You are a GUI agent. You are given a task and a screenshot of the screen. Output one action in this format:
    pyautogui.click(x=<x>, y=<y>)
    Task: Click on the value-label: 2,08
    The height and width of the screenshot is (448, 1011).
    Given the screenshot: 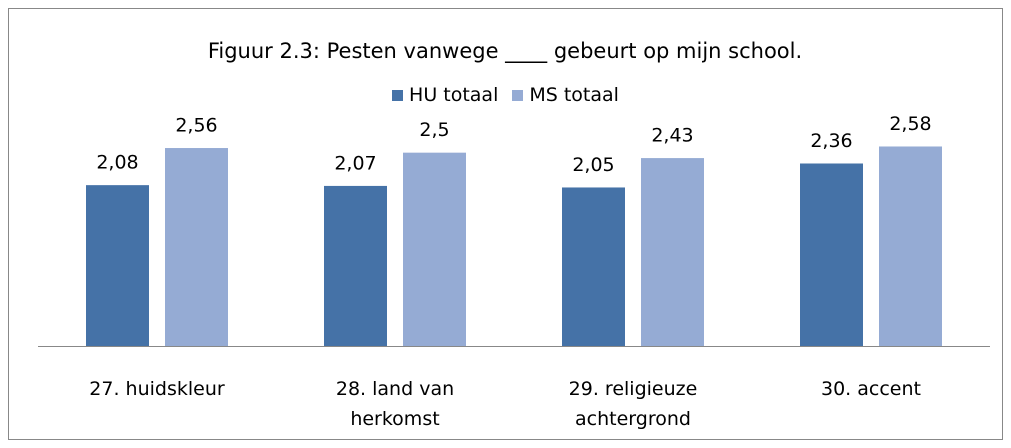 What is the action you would take?
    pyautogui.click(x=117, y=163)
    